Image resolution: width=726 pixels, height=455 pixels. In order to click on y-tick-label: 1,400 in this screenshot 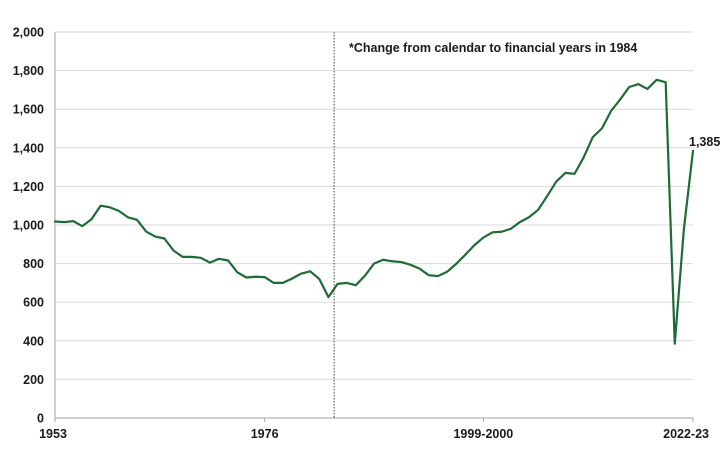, I will do `click(28, 148)`.